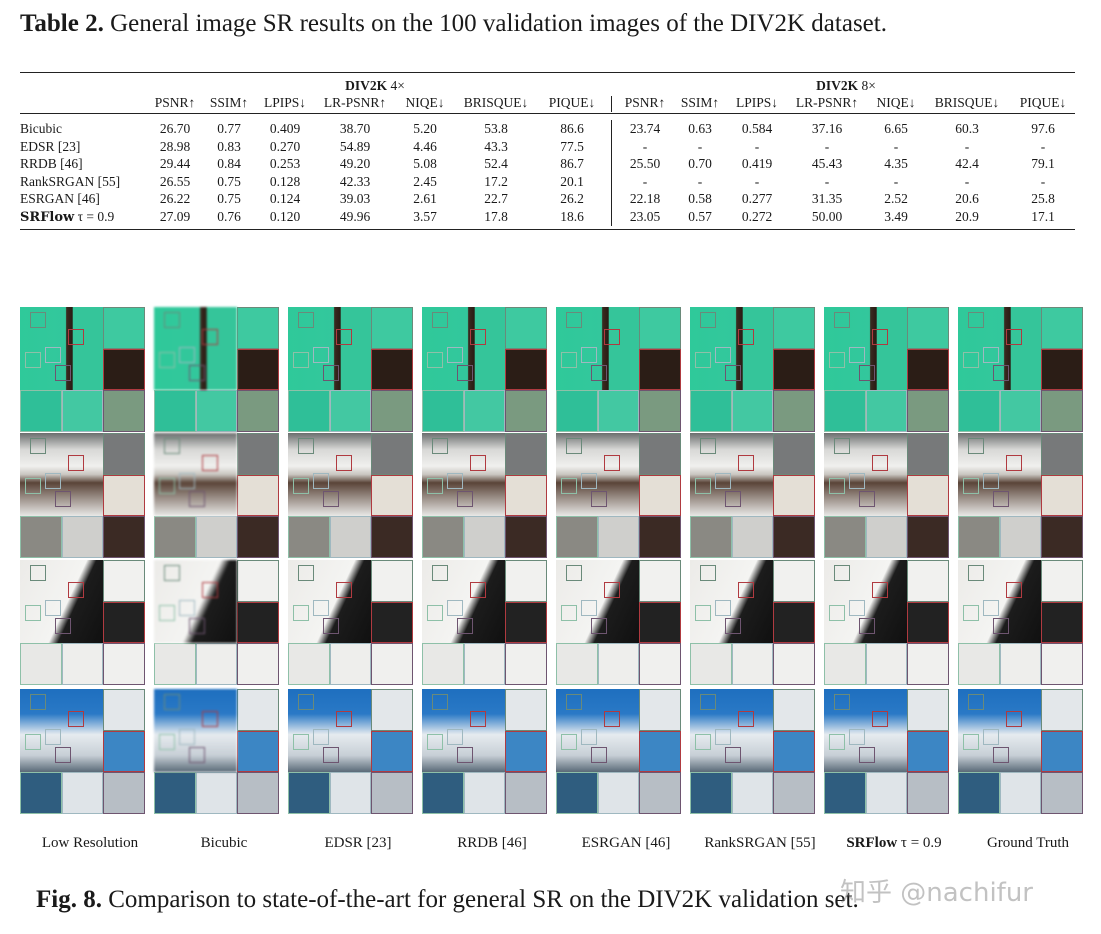  What do you see at coordinates (611, 104) in the screenshot?
I see `table-group-separator` at bounding box center [611, 104].